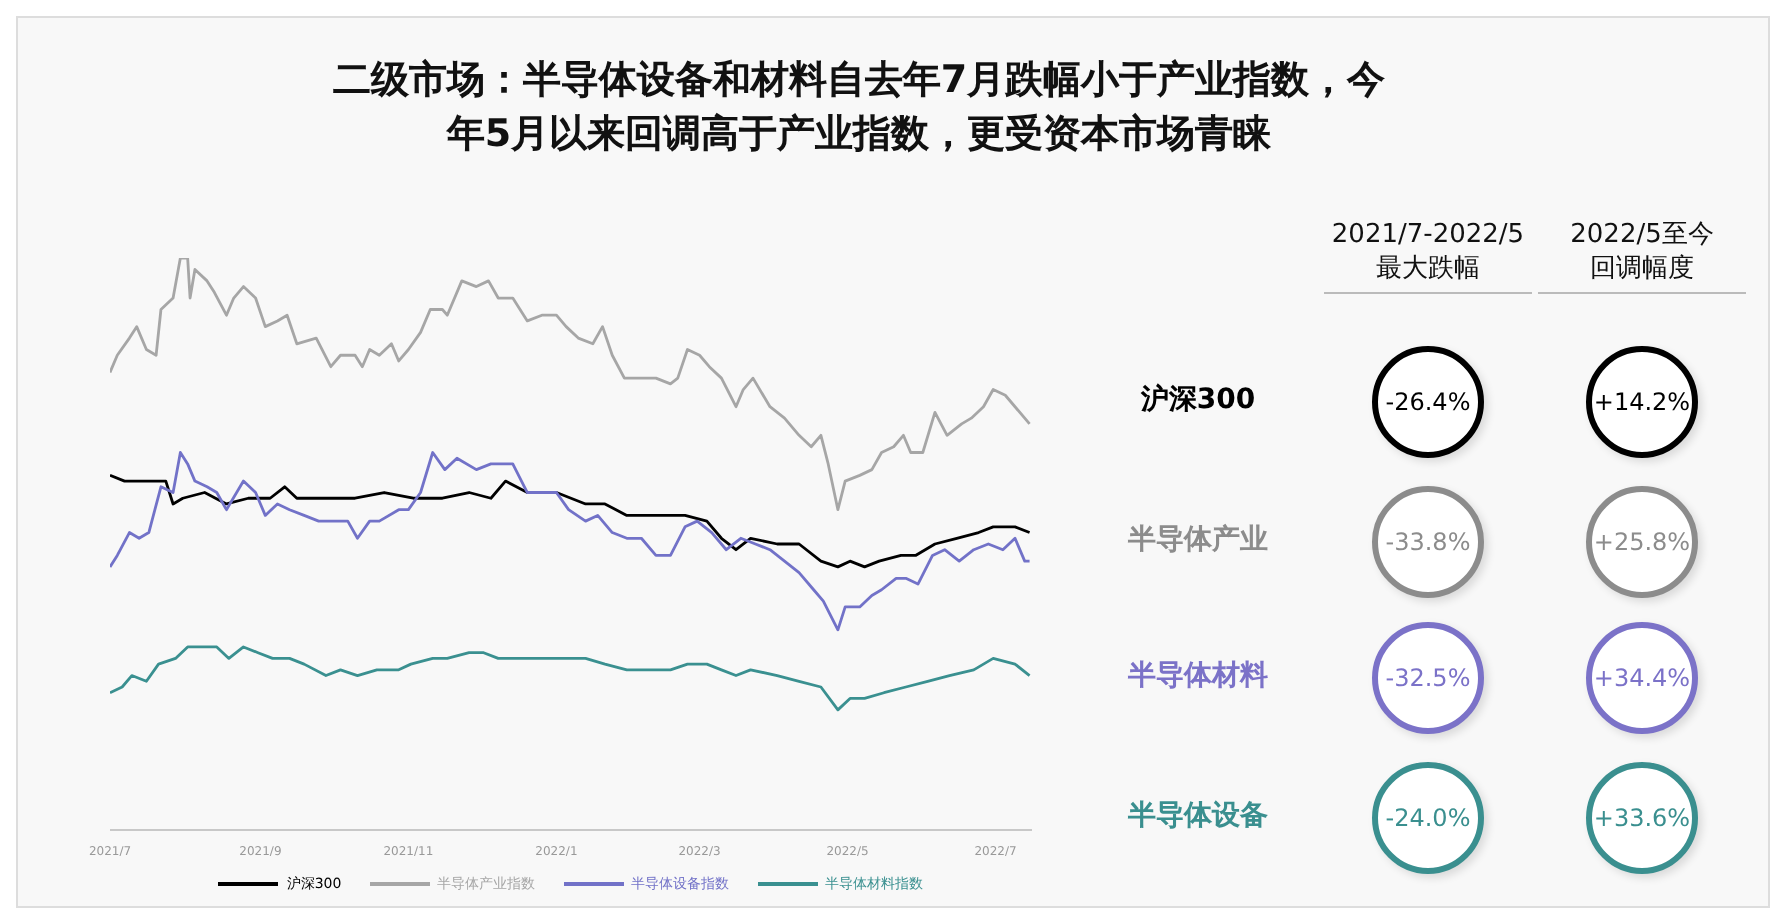  Describe the element at coordinates (1198, 400) in the screenshot. I see `category-label: 沪深300` at that location.